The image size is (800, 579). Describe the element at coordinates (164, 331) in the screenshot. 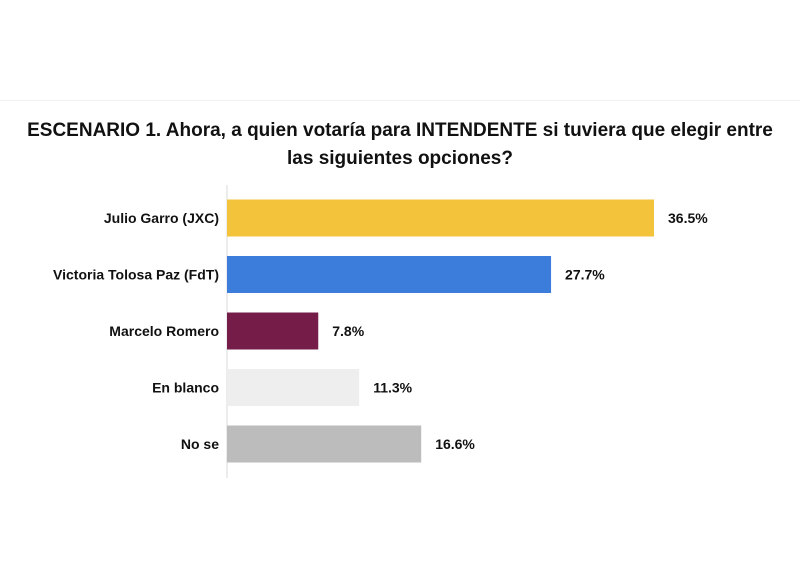

I see `category-label-marcelo-romero: Marcelo Romero` at that location.